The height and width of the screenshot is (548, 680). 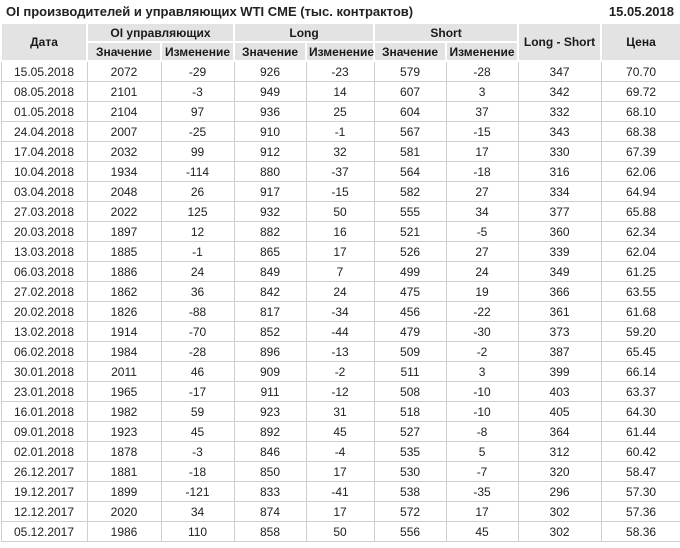 I want to click on short-change-cell: -7, so click(x=482, y=471).